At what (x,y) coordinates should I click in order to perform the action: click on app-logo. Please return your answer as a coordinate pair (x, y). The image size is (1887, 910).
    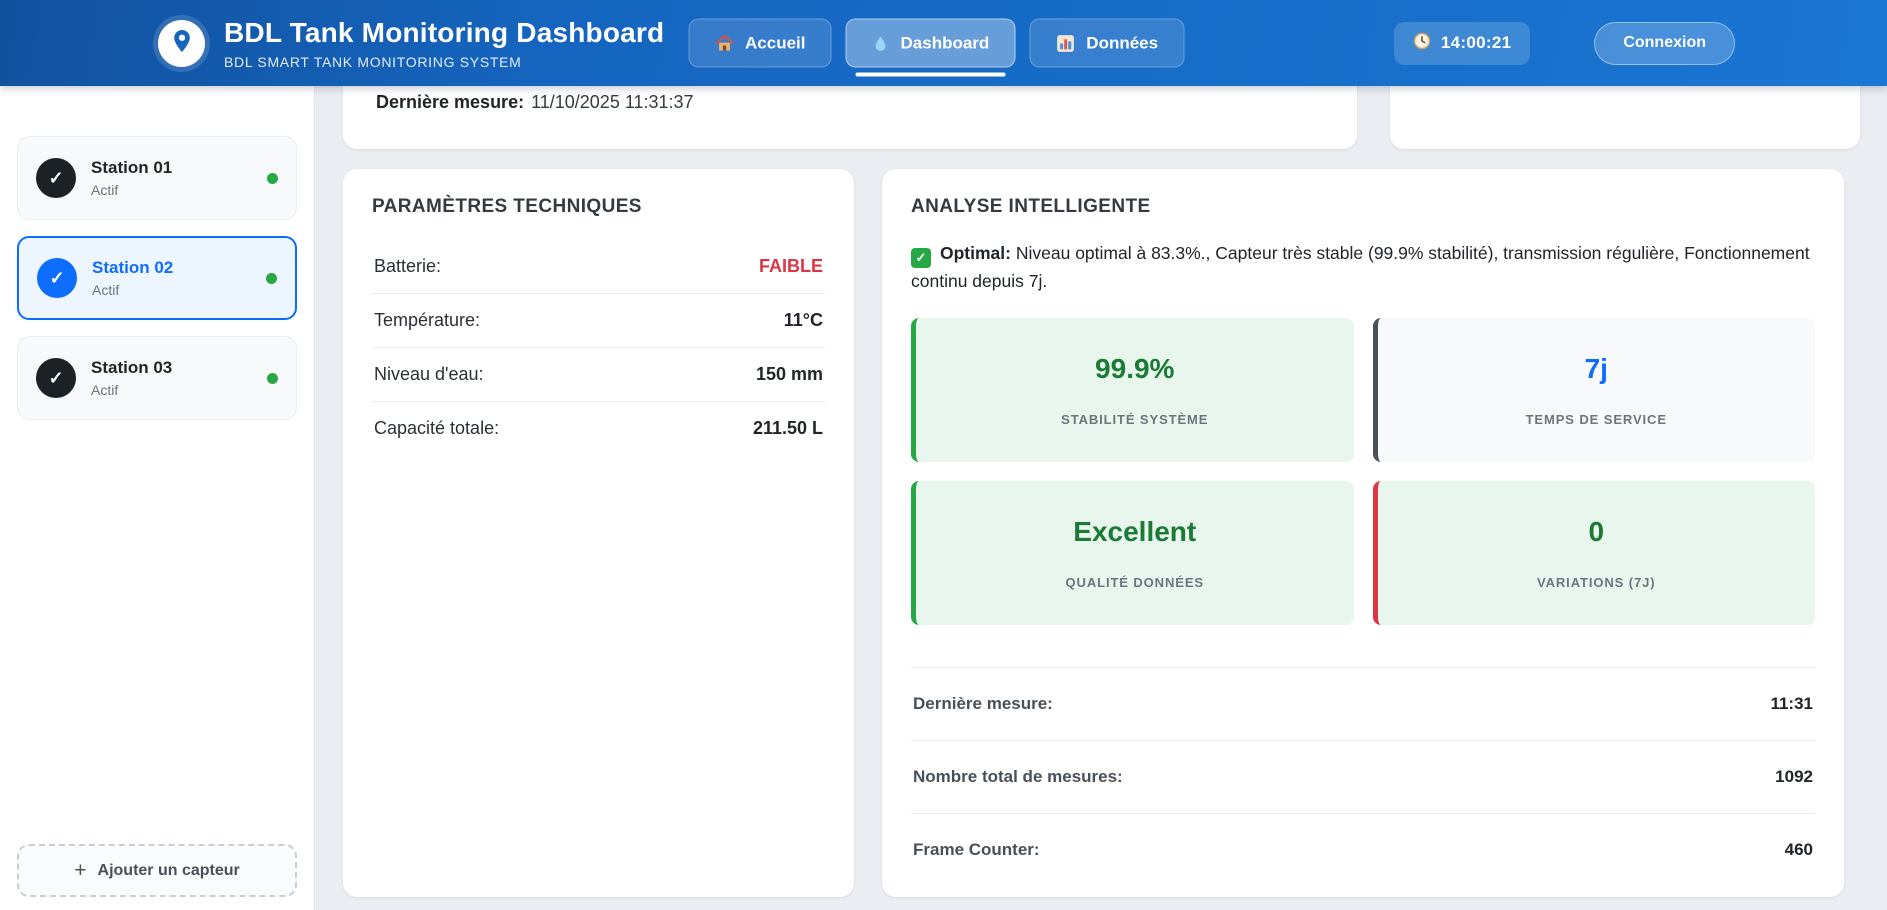
    Looking at the image, I should click on (181, 43).